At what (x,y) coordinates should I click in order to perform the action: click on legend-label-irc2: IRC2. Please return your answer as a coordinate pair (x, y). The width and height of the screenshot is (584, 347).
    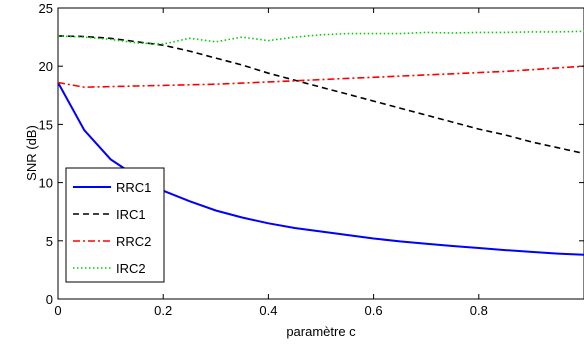
    Looking at the image, I should click on (131, 268).